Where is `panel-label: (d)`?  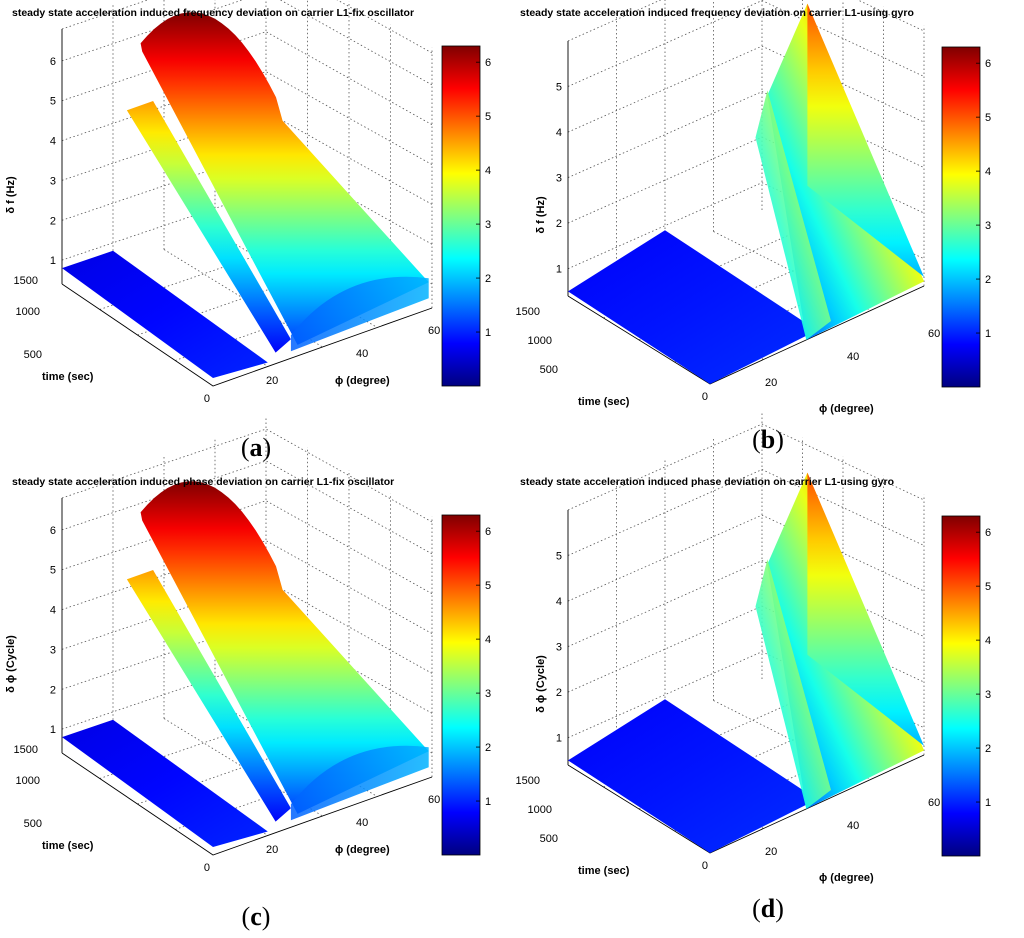
panel-label: (d) is located at coordinates (768, 908).